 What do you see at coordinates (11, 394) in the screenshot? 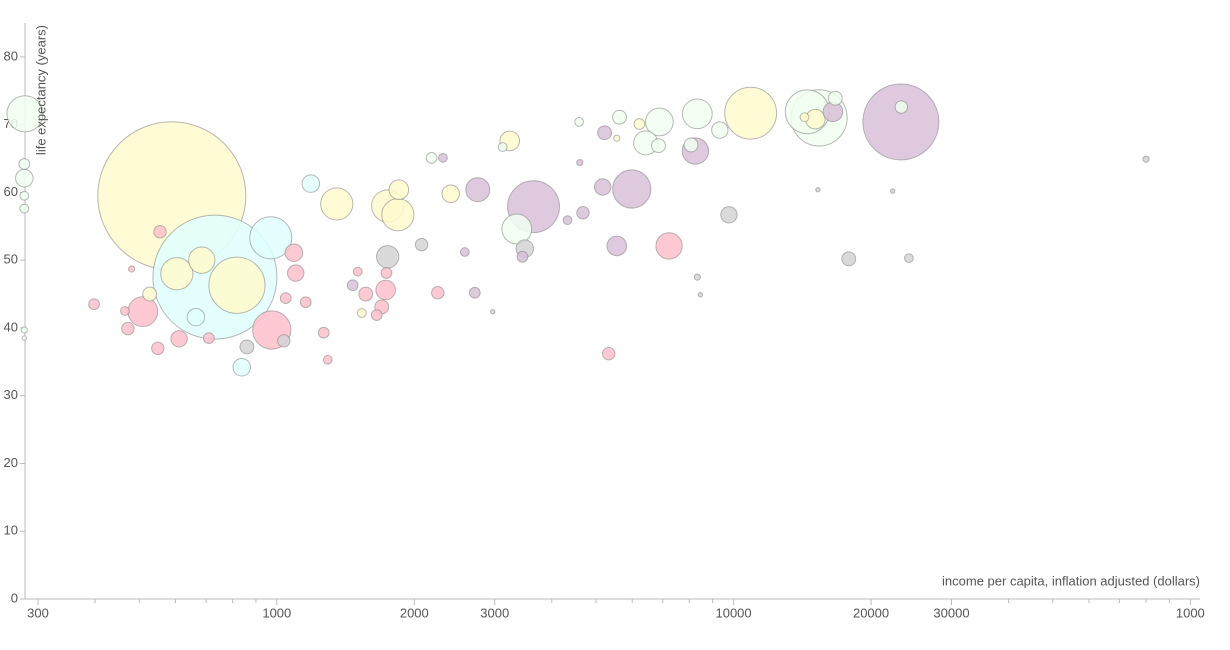
I see `y-tick-label: 30` at bounding box center [11, 394].